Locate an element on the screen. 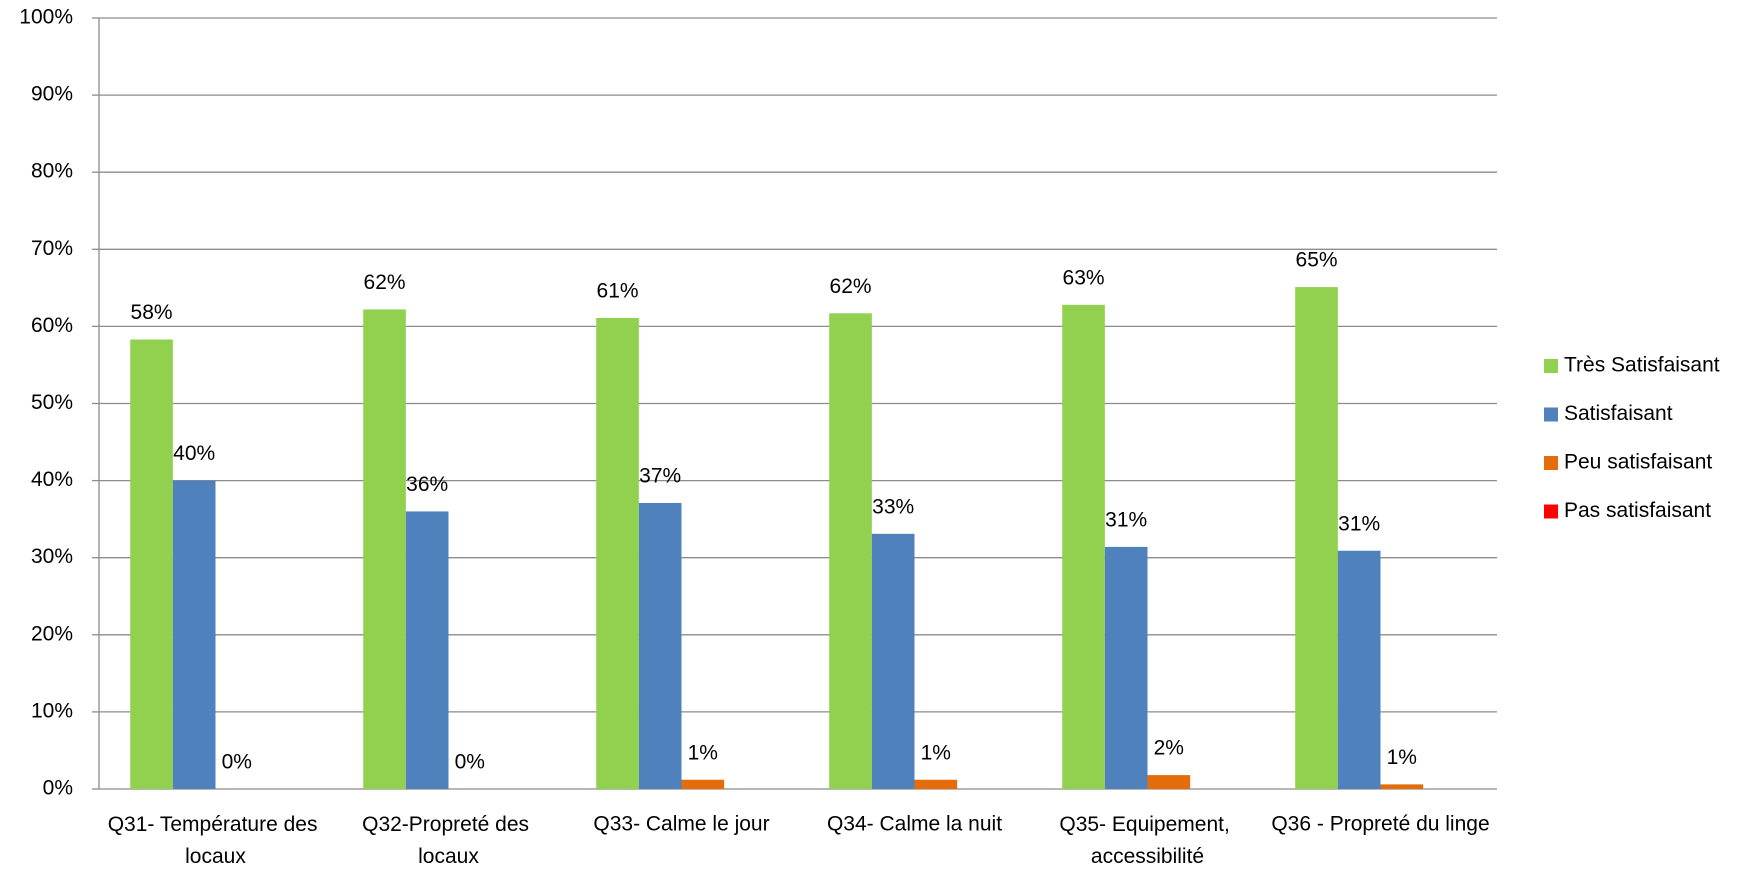 This screenshot has height=872, width=1755. legend-label: Très Satisfaisant is located at coordinates (1642, 365).